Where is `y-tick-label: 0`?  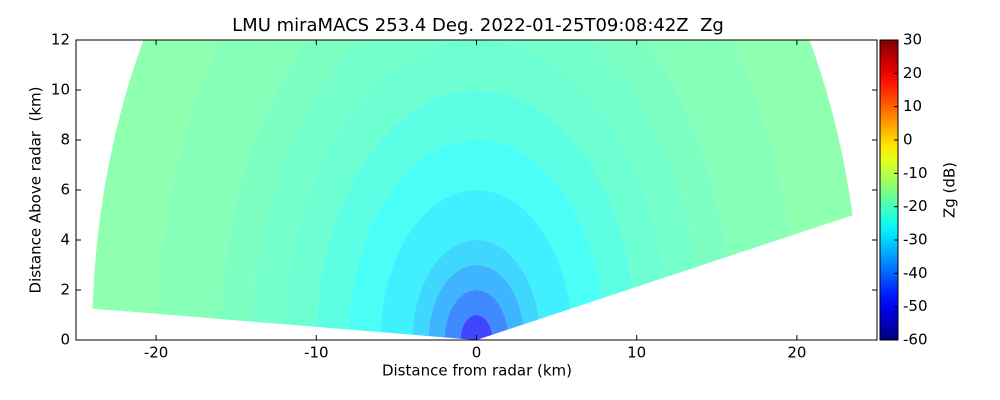 y-tick-label: 0 is located at coordinates (65, 340).